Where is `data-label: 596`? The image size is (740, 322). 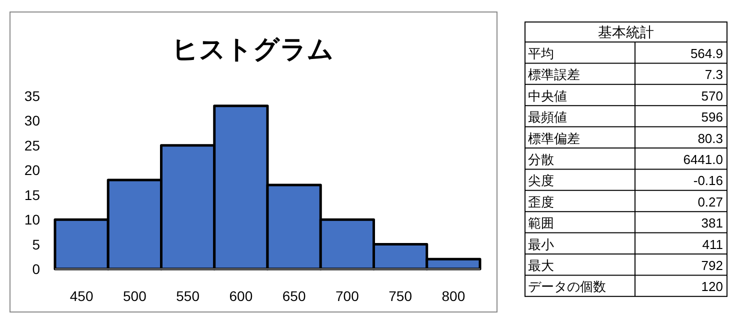 data-label: 596 is located at coordinates (712, 117).